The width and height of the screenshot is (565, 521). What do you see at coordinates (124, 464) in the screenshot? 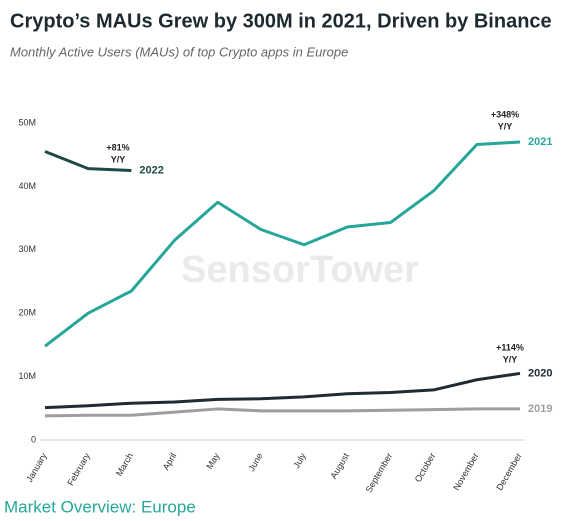
I see `x-tick-label: March` at bounding box center [124, 464].